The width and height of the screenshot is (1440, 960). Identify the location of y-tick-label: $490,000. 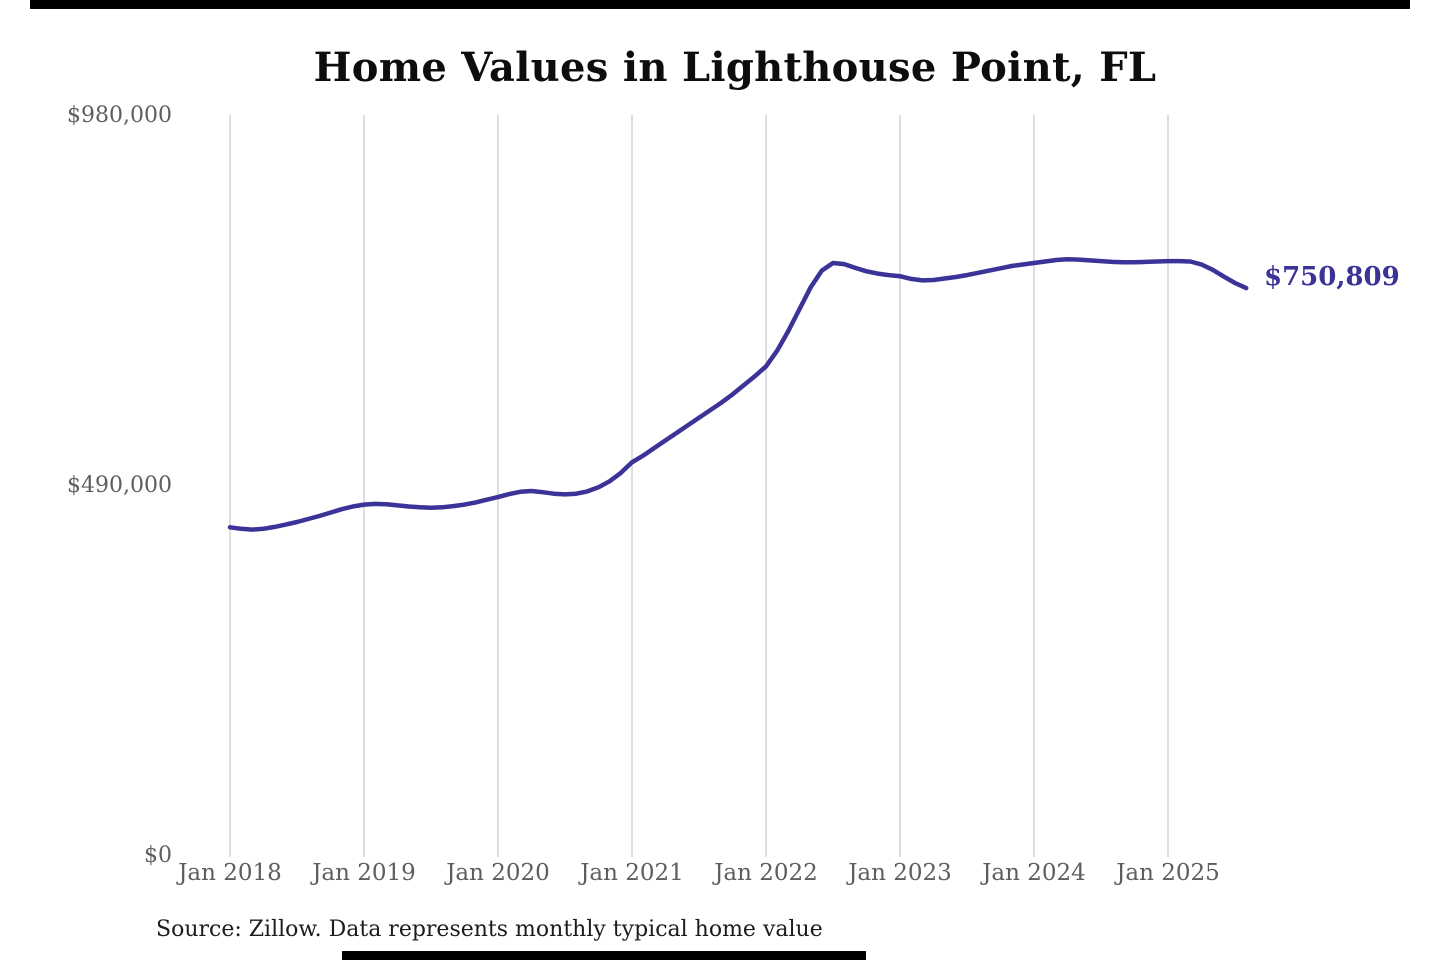
(119, 485).